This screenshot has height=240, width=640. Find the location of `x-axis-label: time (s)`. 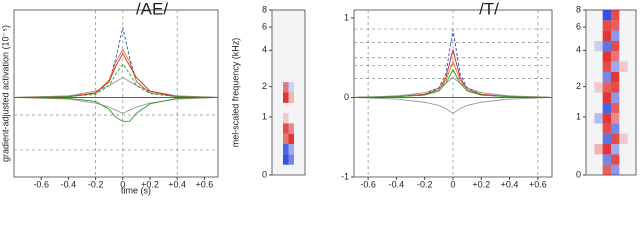

x-axis-label: time (s) is located at coordinates (136, 190).